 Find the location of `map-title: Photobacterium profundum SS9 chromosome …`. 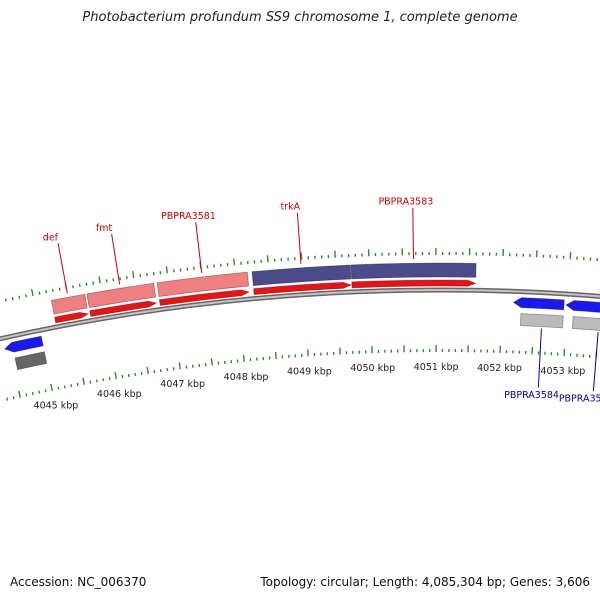

map-title: Photobacterium profundum SS9 chromosome … is located at coordinates (300, 17).